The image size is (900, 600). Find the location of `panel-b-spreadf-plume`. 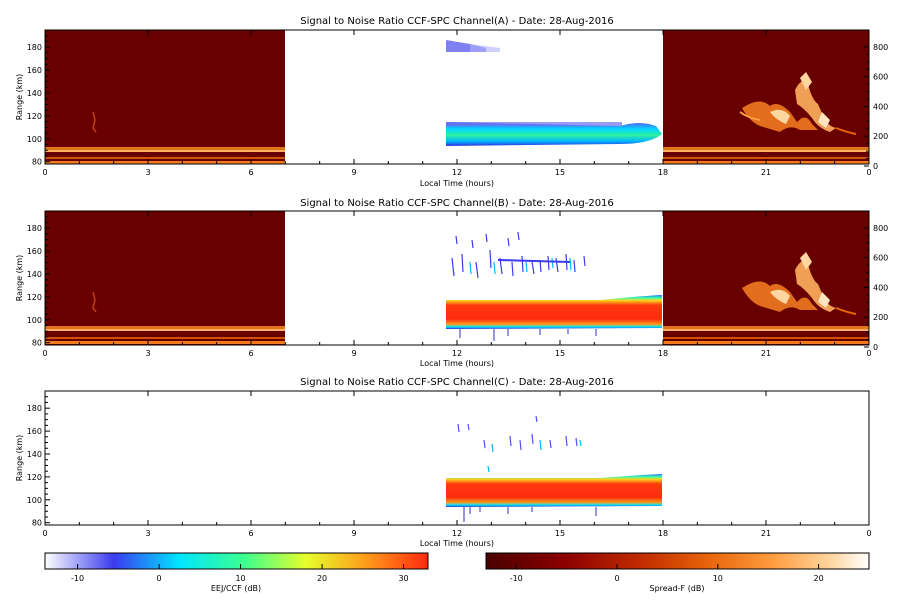

panel-b-spreadf-plume is located at coordinates (799, 283).